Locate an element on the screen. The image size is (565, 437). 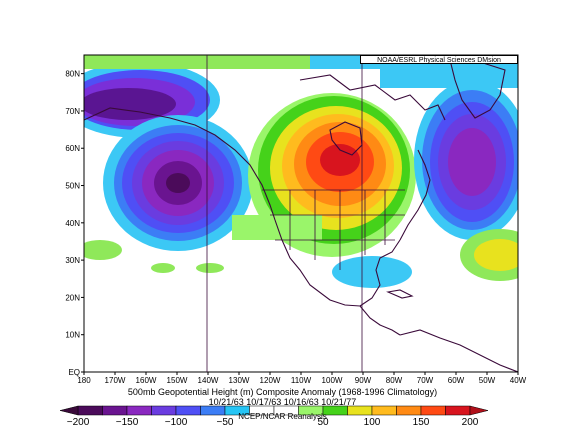
lon-label: 150W is located at coordinates (177, 380).